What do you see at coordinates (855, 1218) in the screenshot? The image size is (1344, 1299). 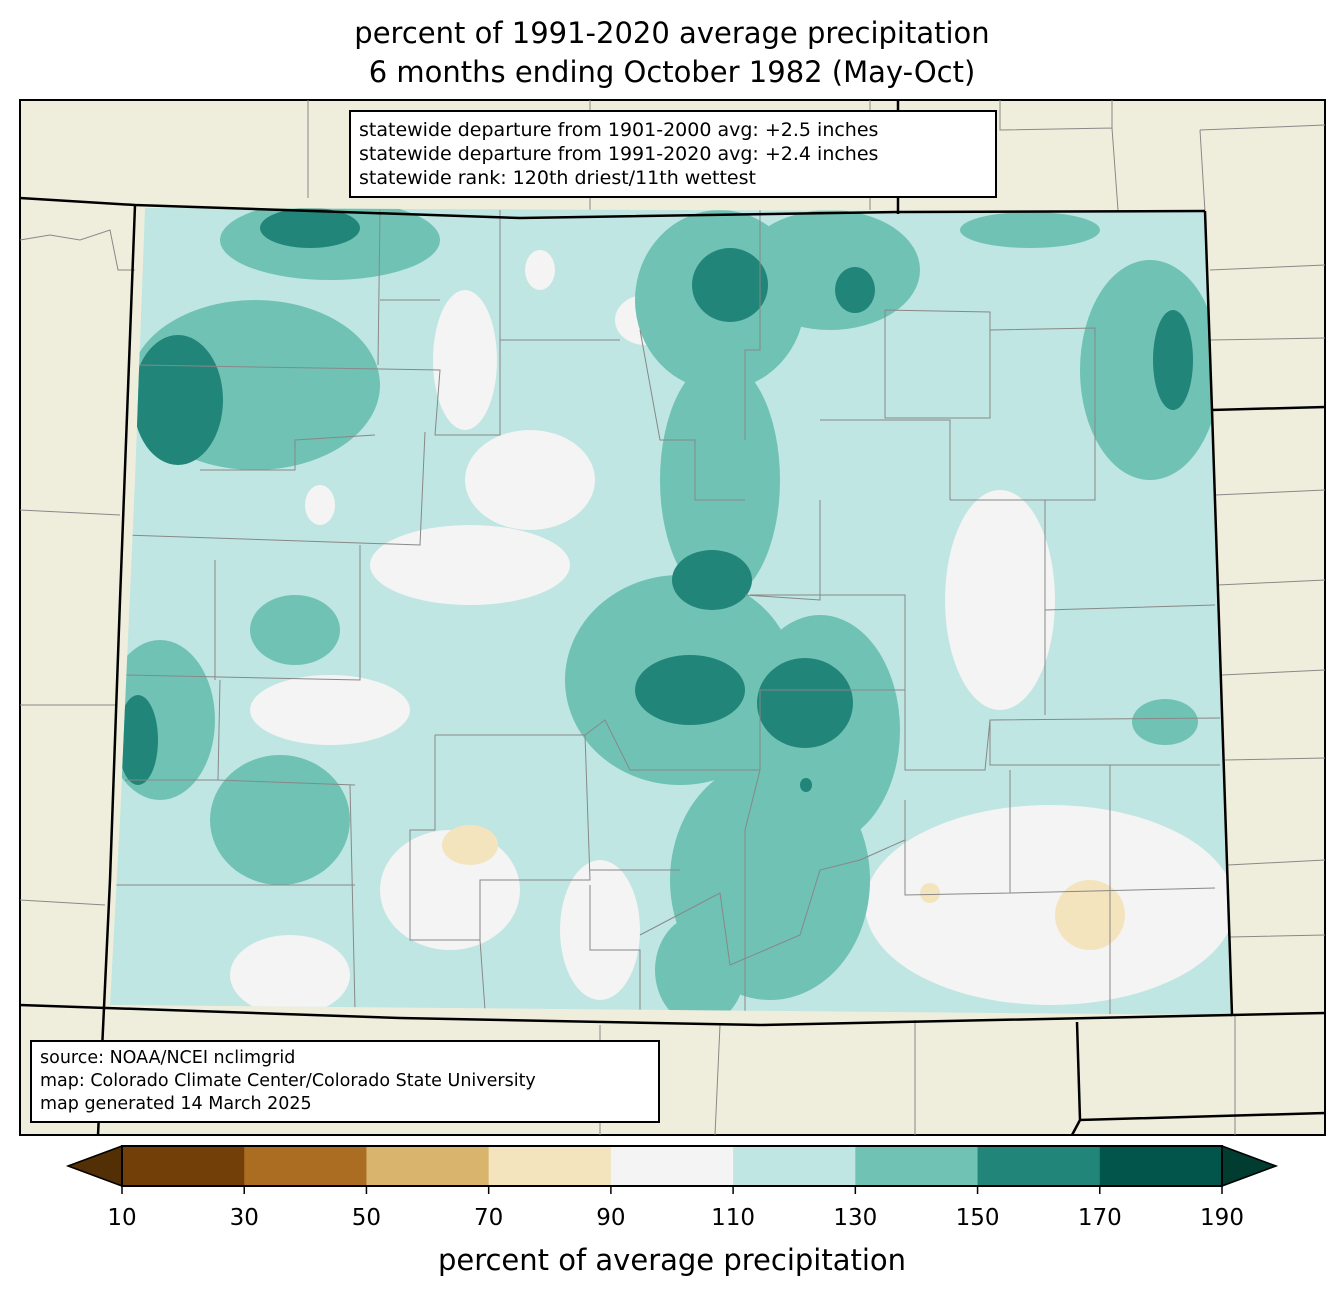 I see `colorbar-tick-label: 130` at bounding box center [855, 1218].